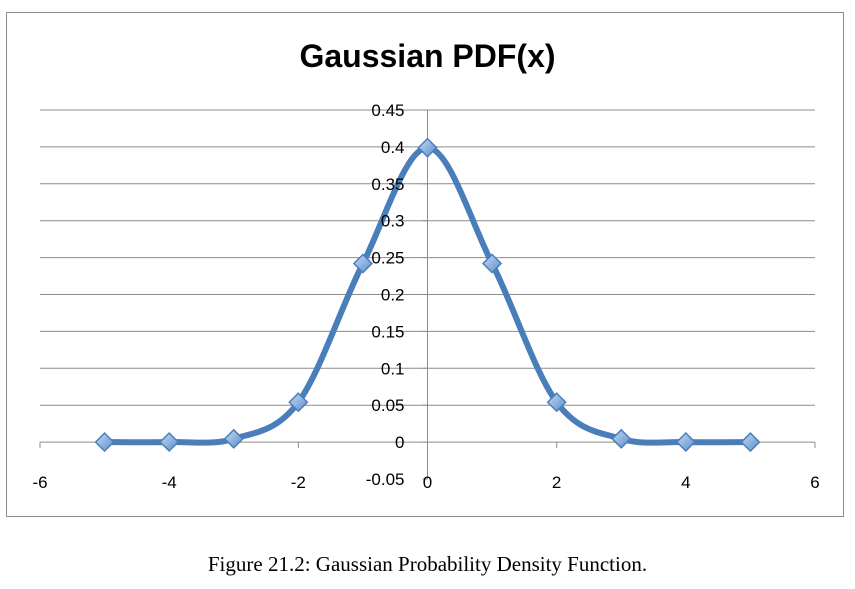 The height and width of the screenshot is (589, 855). Describe the element at coordinates (393, 147) in the screenshot. I see `y-tick-label: 0.4` at that location.